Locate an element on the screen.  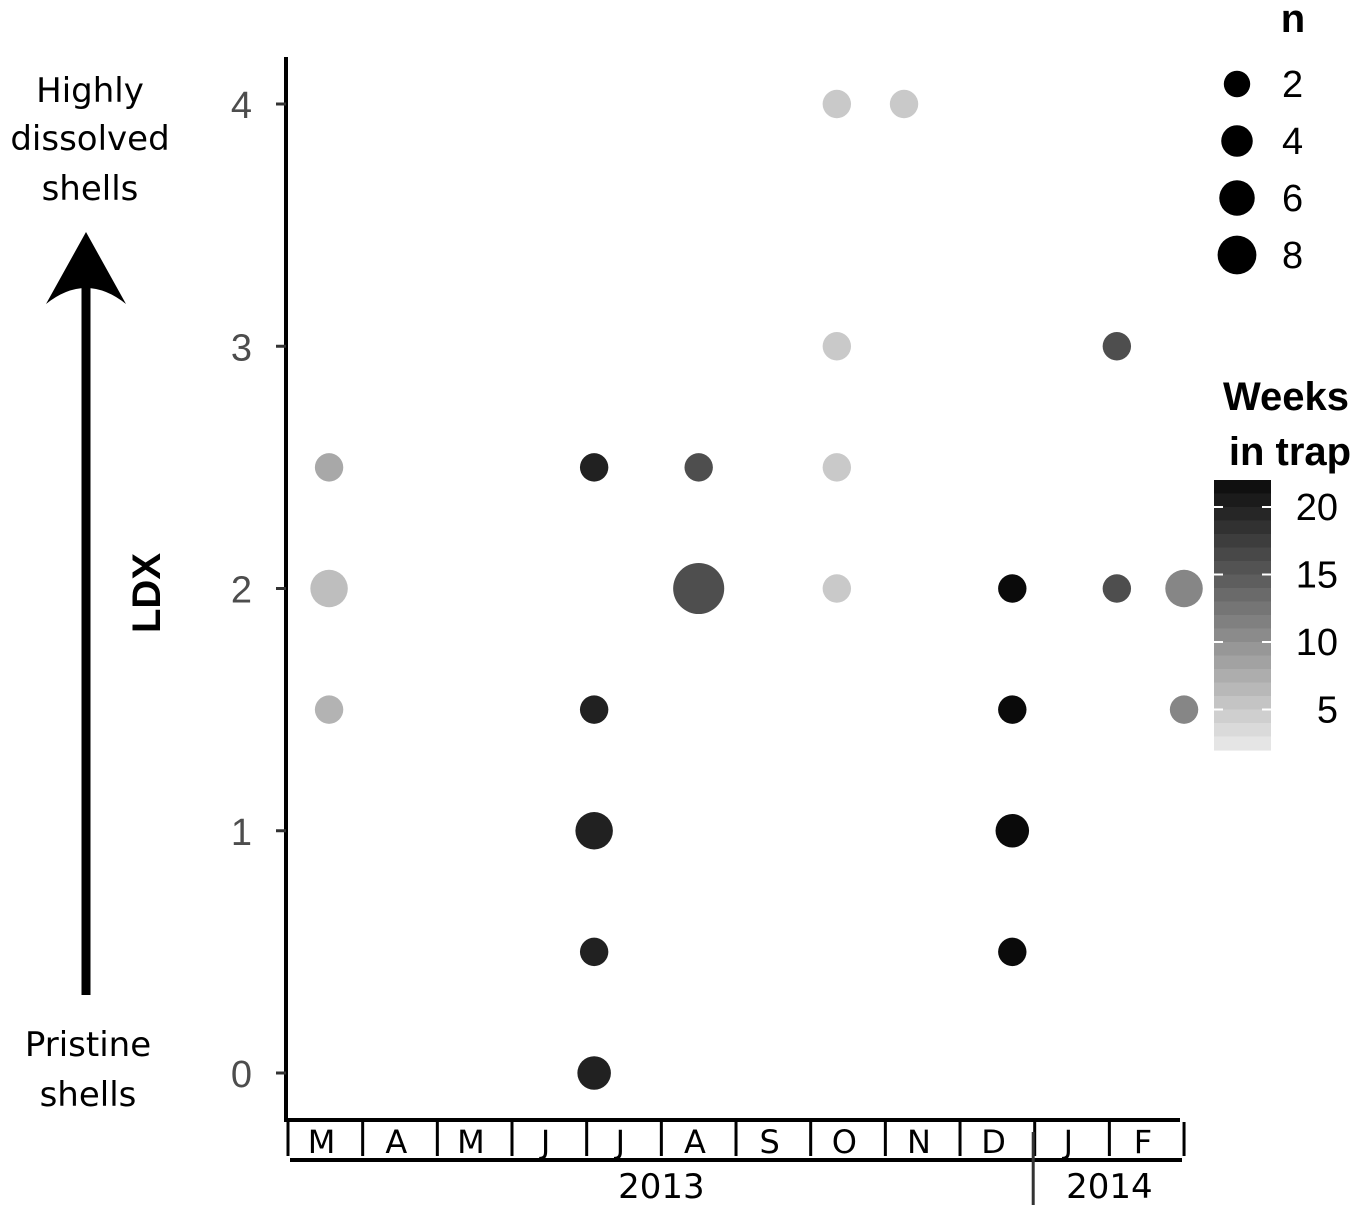
size-legend-label: 6 is located at coordinates (1292, 199).